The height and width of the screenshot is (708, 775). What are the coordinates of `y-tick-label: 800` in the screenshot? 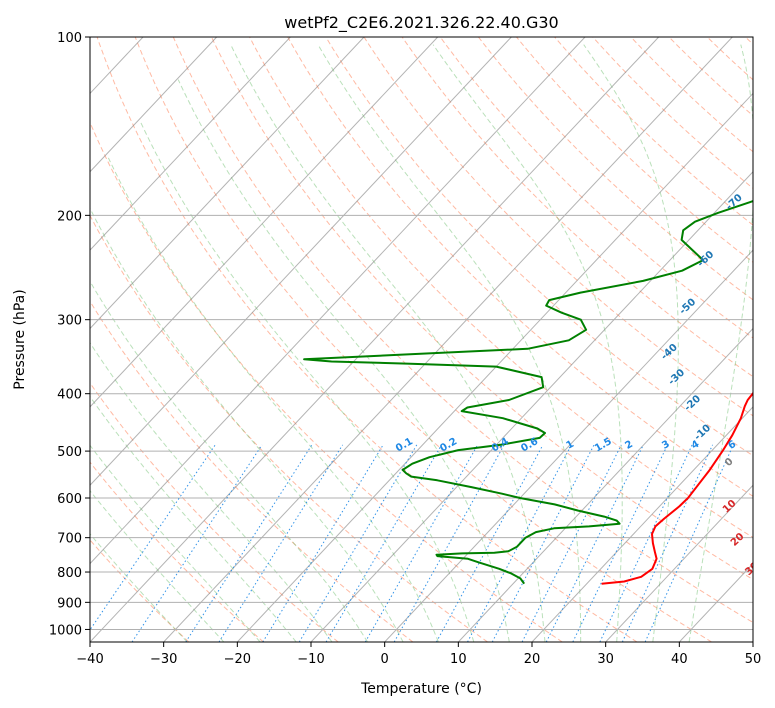 It's located at (69, 573).